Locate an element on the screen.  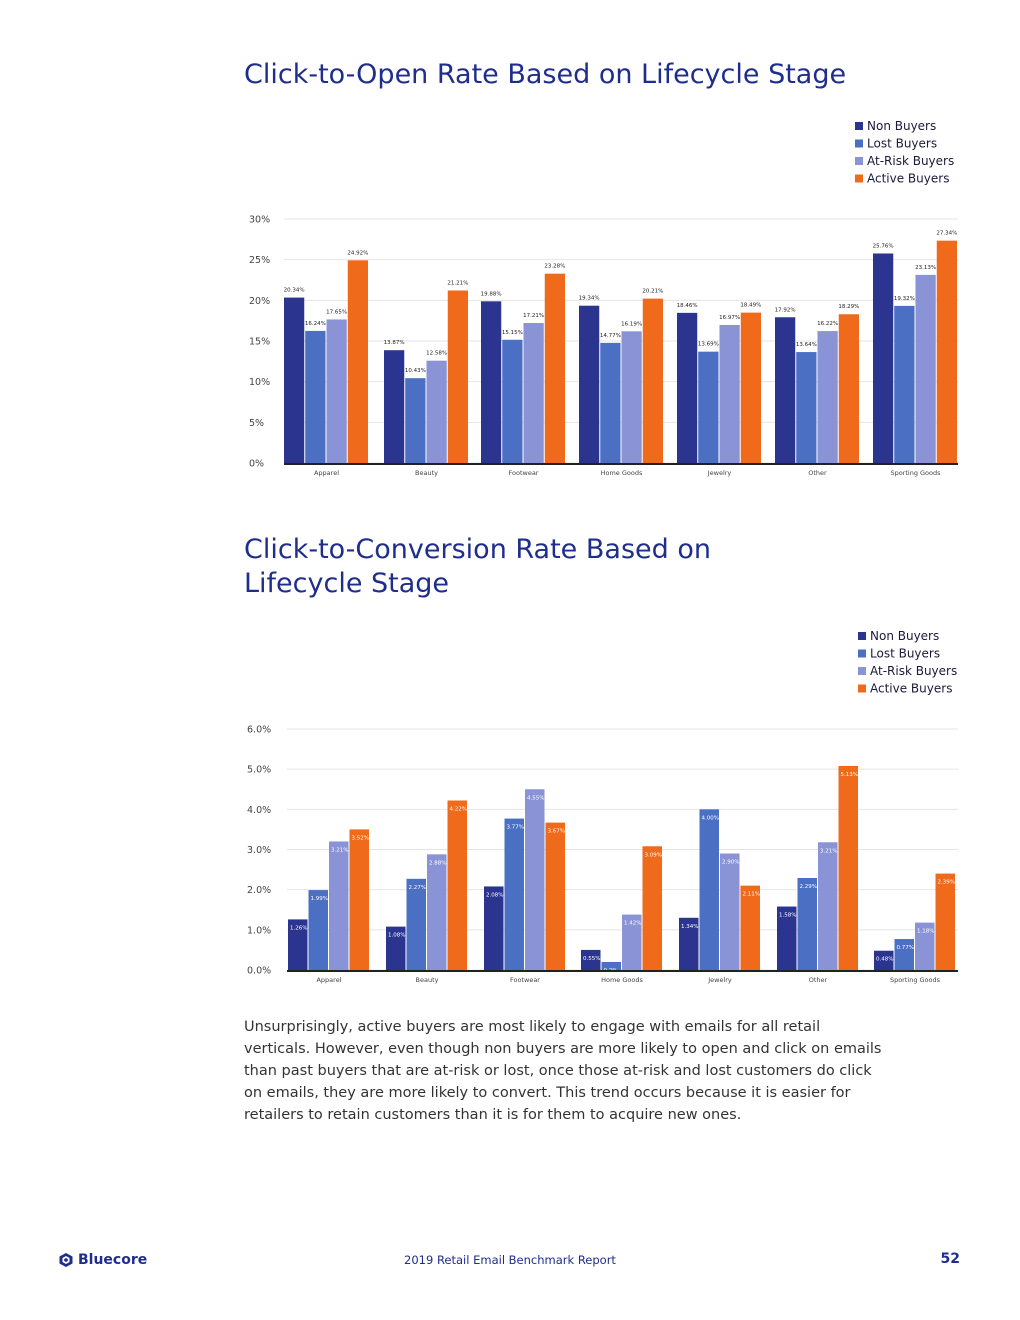
data-label-footwear-at-risk-buyers: 4.55% is located at coordinates (535, 798).